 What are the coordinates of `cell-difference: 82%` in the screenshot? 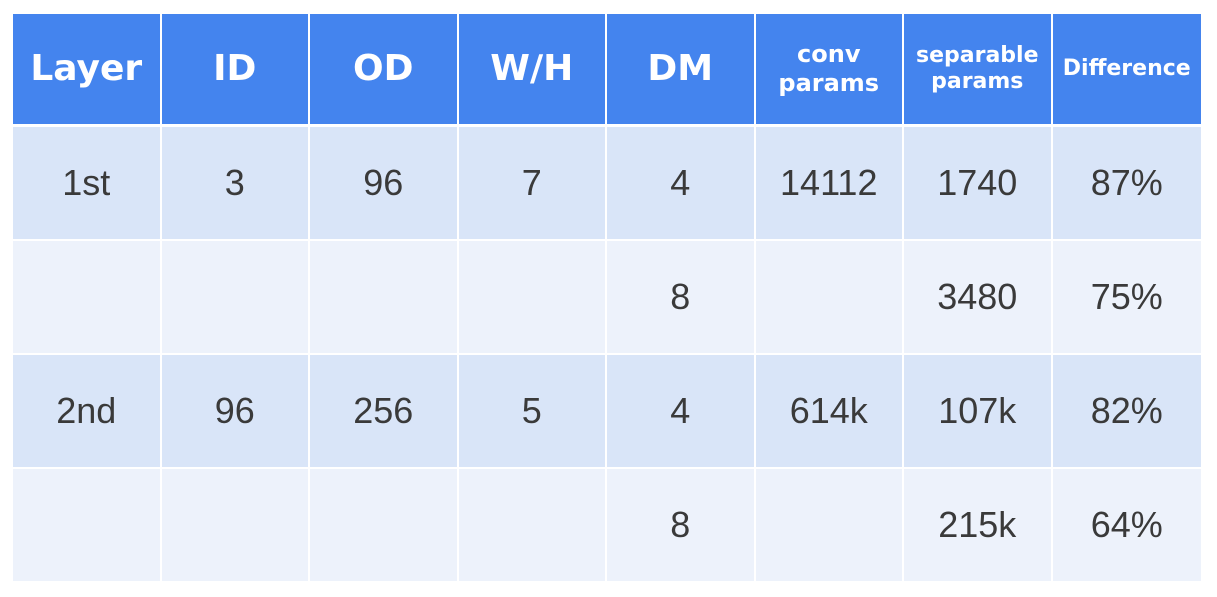 It's located at (1126, 412).